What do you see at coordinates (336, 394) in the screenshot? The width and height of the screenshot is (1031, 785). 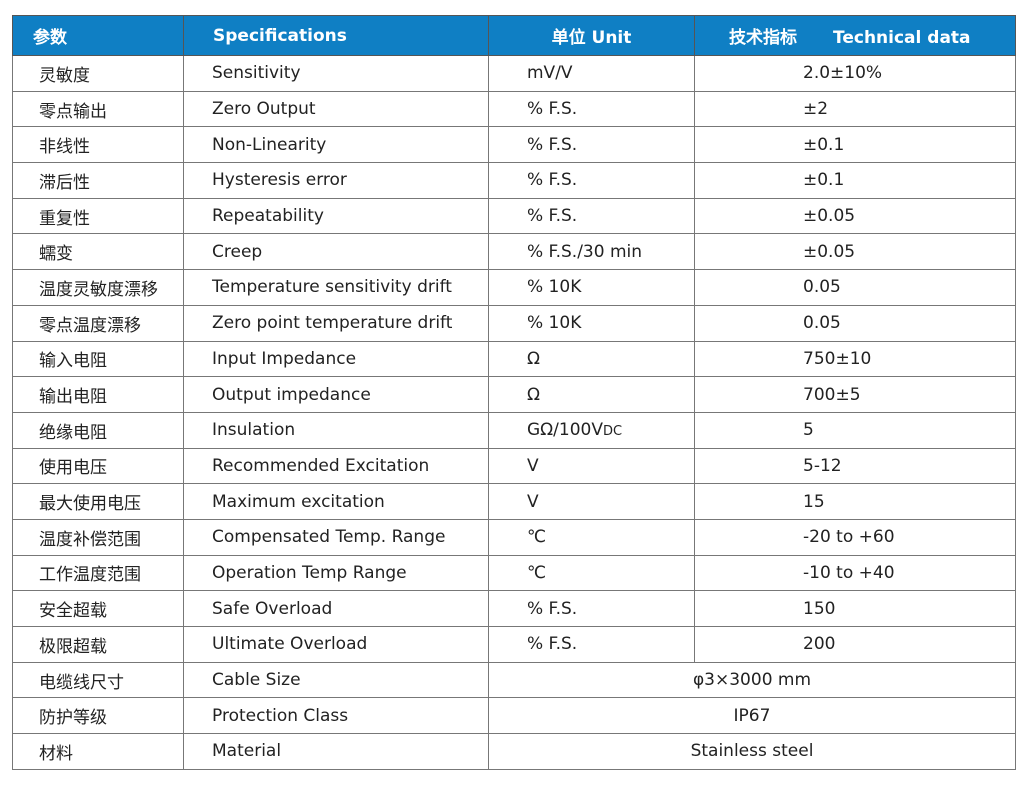 I see `spec-en-cell: Output impedance` at bounding box center [336, 394].